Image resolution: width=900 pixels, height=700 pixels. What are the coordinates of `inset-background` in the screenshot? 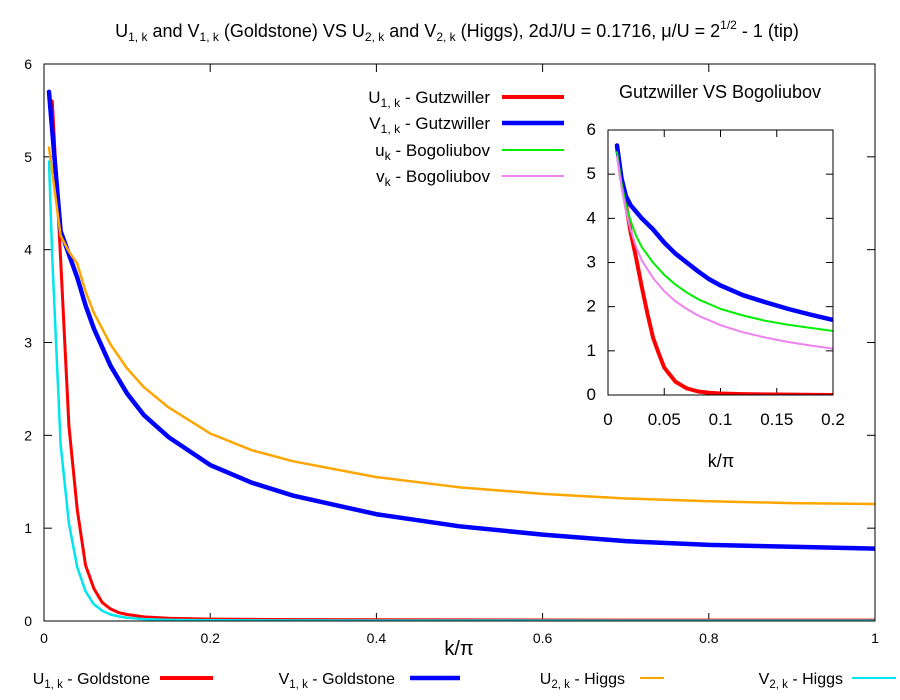 It's located at (721, 261).